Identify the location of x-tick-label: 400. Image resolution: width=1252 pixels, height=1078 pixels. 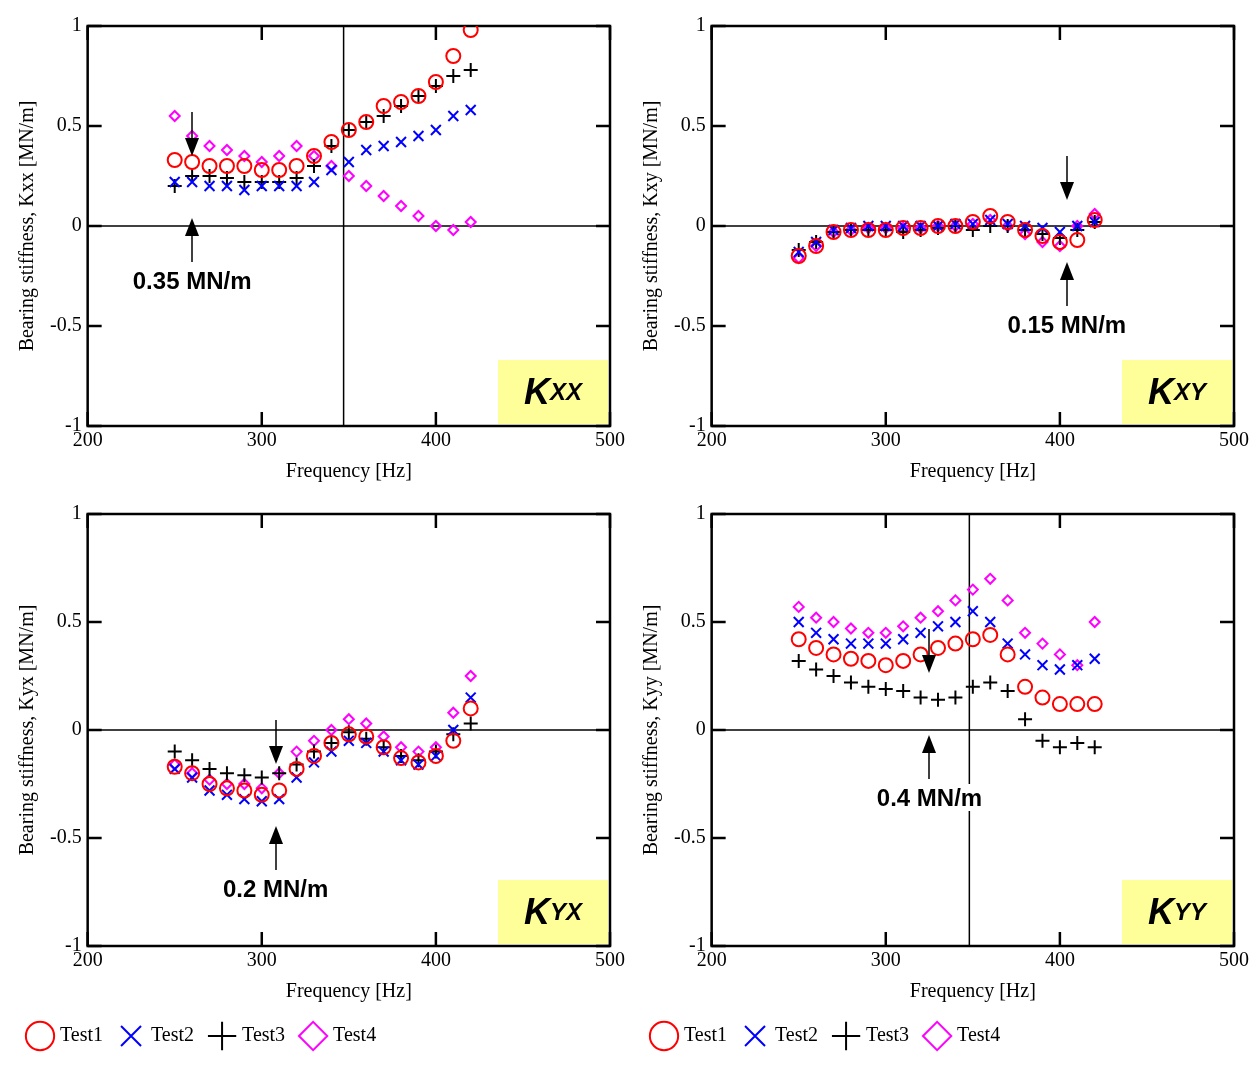
(435, 959).